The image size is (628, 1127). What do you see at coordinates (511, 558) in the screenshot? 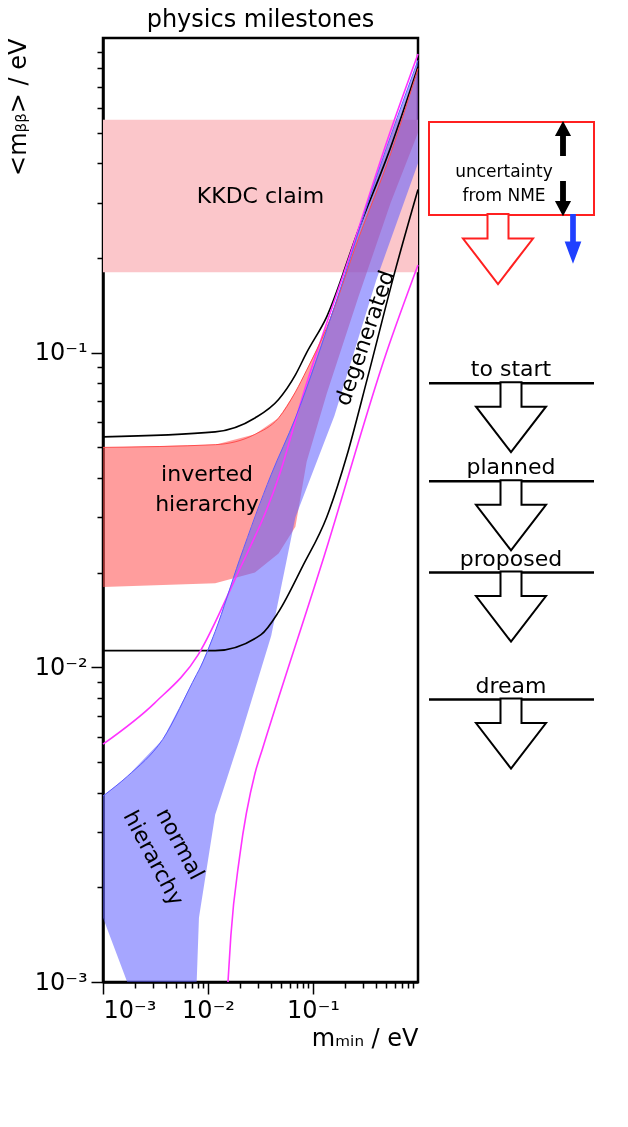
I see `ref-line-label: proposed` at bounding box center [511, 558].